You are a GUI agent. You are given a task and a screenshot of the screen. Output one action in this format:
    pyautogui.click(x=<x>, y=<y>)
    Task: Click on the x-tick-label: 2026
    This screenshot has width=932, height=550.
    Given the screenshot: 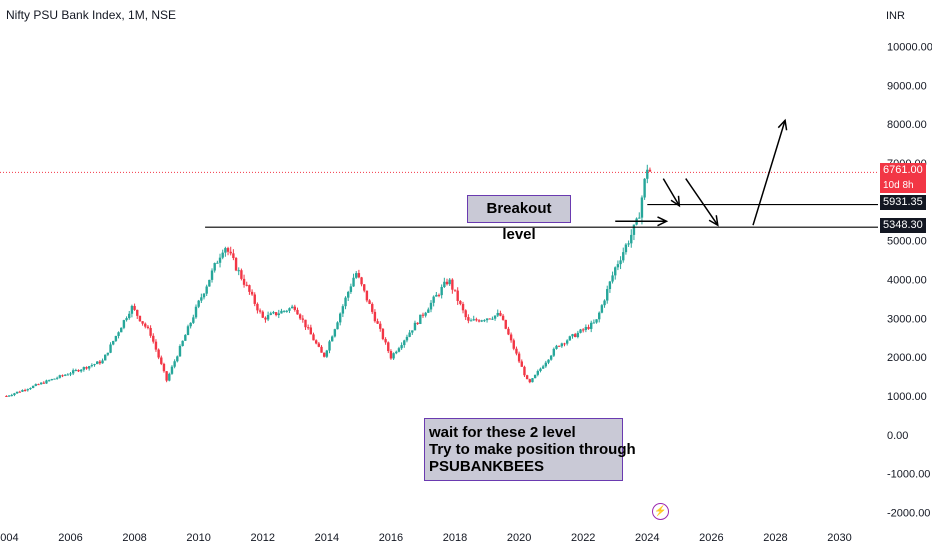 What is the action you would take?
    pyautogui.click(x=711, y=538)
    